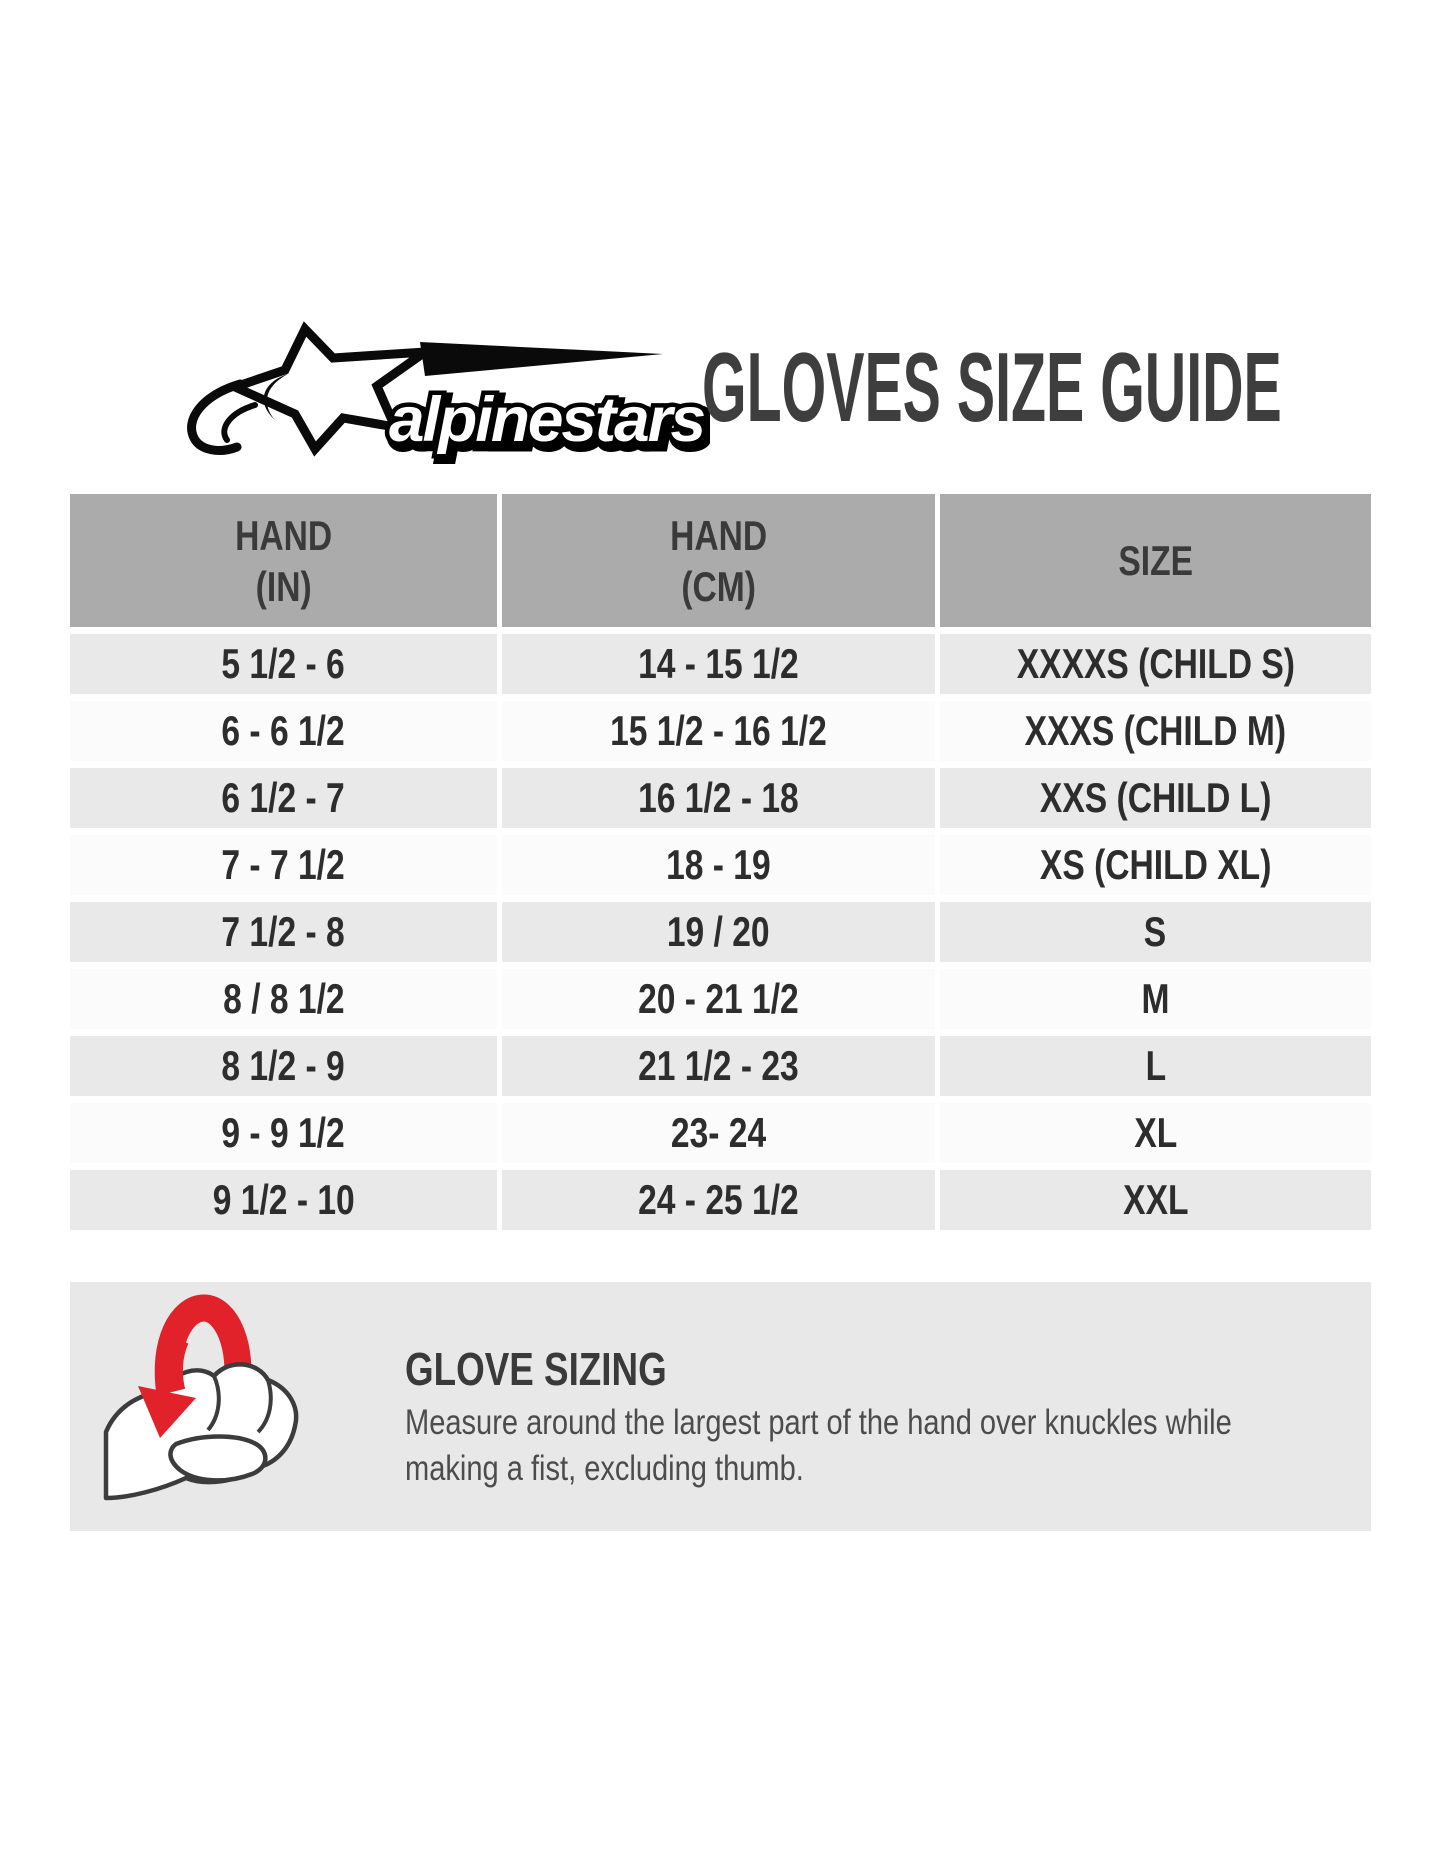  What do you see at coordinates (1155, 1066) in the screenshot?
I see `cell-size: L` at bounding box center [1155, 1066].